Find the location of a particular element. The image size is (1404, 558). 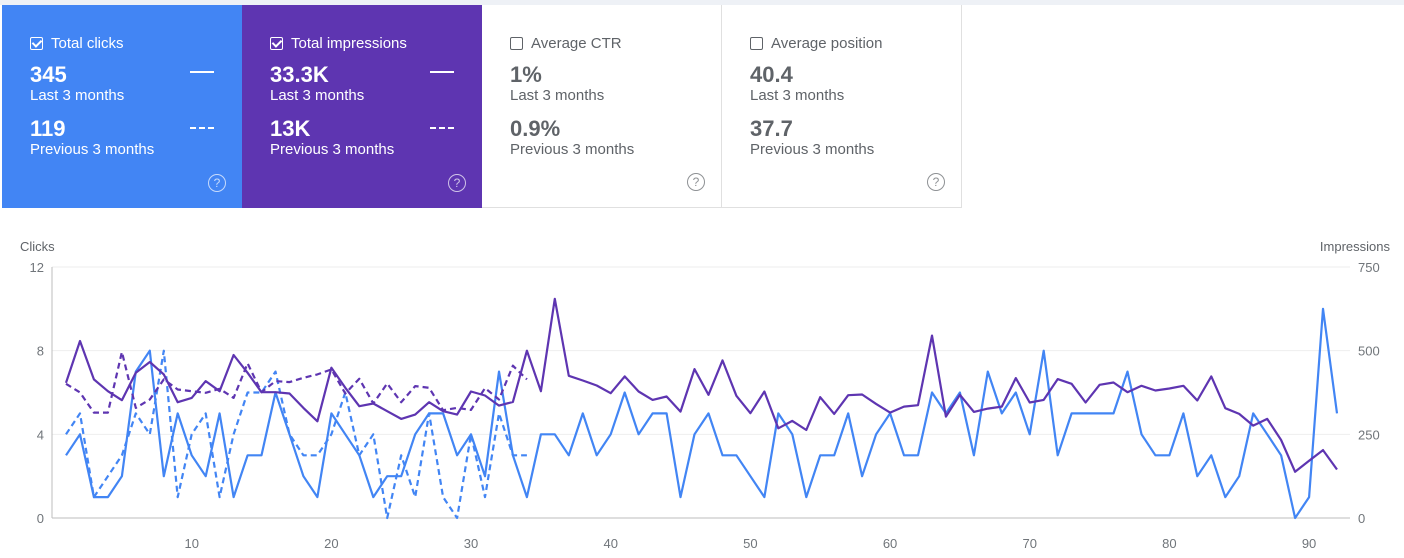

x-tick-label: 90 is located at coordinates (1309, 543).